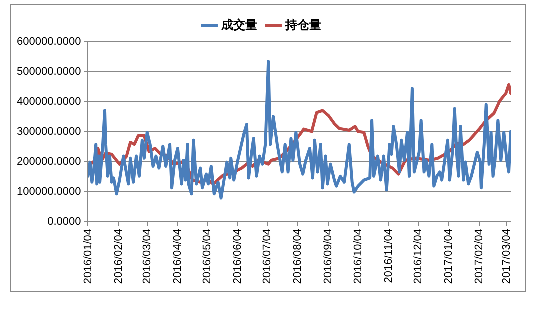  What do you see at coordinates (239, 25) in the screenshot?
I see `legend-label: 成交量` at bounding box center [239, 25].